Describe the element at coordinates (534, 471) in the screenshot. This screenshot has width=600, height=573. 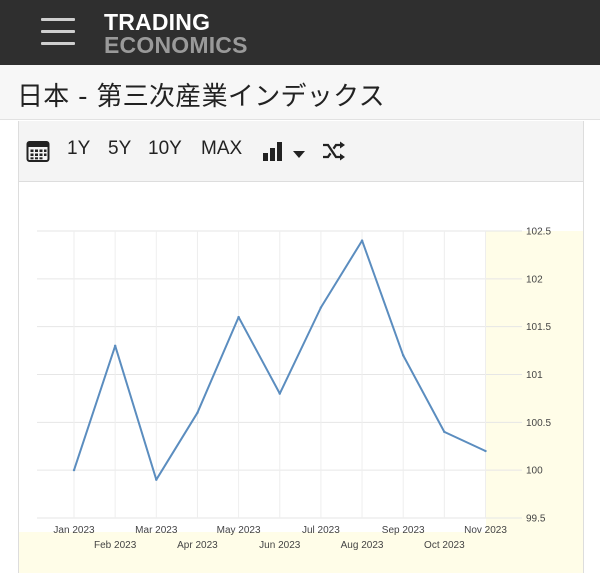
I see `y-tick-label: 100` at that location.